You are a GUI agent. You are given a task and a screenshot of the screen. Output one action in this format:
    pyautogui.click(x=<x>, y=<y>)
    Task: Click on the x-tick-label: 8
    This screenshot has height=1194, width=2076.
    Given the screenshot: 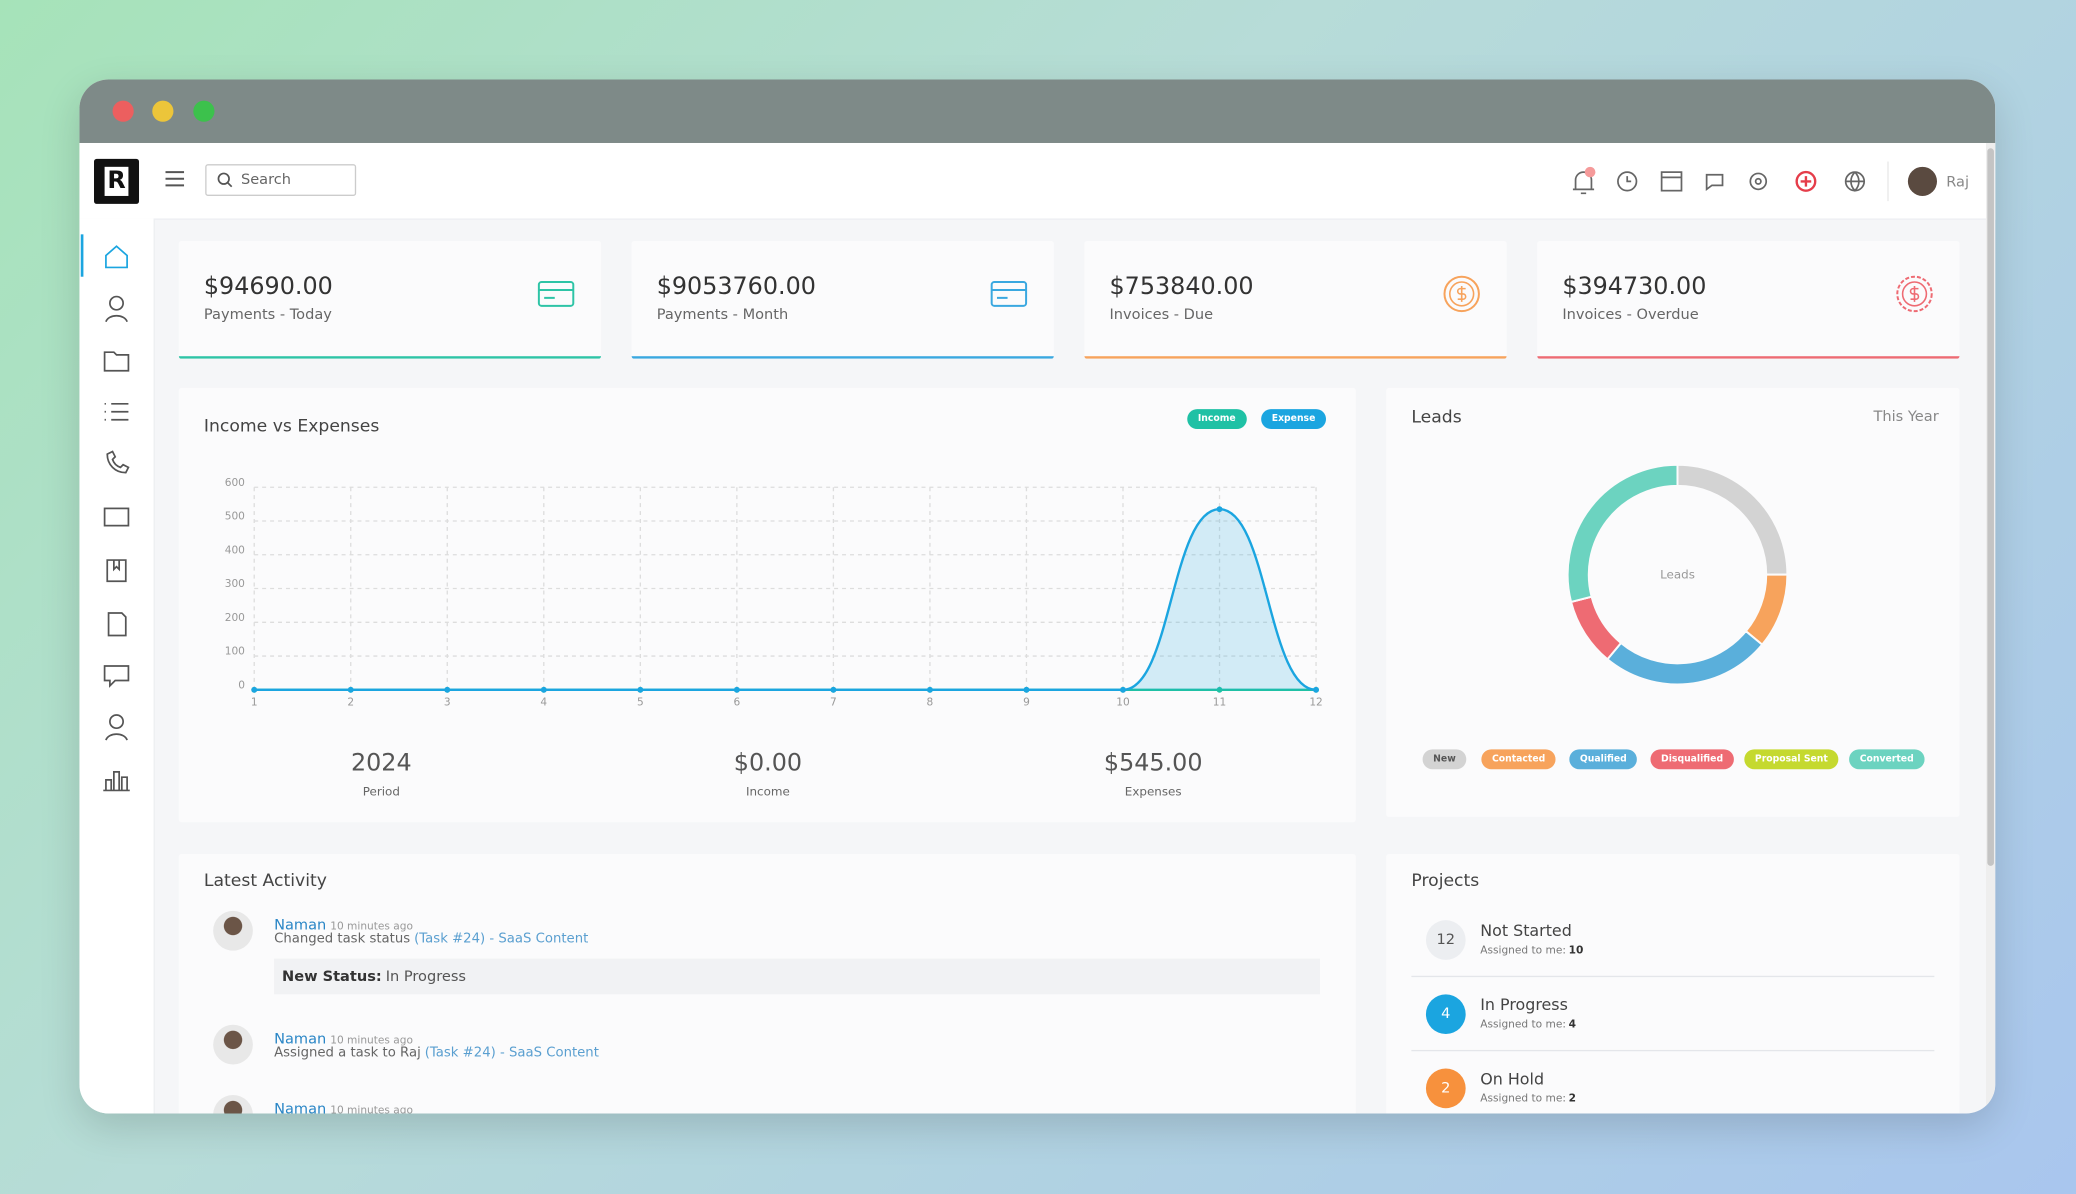 What is the action you would take?
    pyautogui.click(x=930, y=703)
    